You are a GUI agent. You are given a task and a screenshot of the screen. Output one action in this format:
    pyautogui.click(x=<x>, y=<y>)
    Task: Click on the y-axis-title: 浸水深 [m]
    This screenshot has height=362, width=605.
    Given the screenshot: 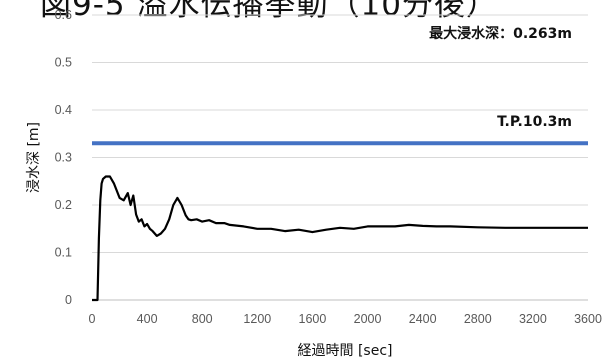 What is the action you would take?
    pyautogui.click(x=34, y=157)
    